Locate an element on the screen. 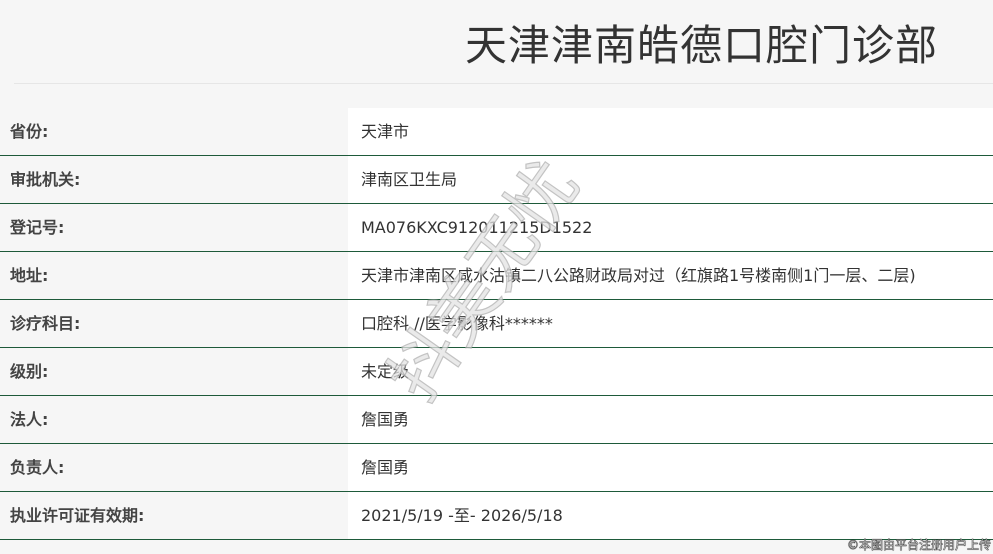 Image resolution: width=993 pixels, height=554 pixels. page-title: 天津津南皓德口腔门诊部 is located at coordinates (701, 45).